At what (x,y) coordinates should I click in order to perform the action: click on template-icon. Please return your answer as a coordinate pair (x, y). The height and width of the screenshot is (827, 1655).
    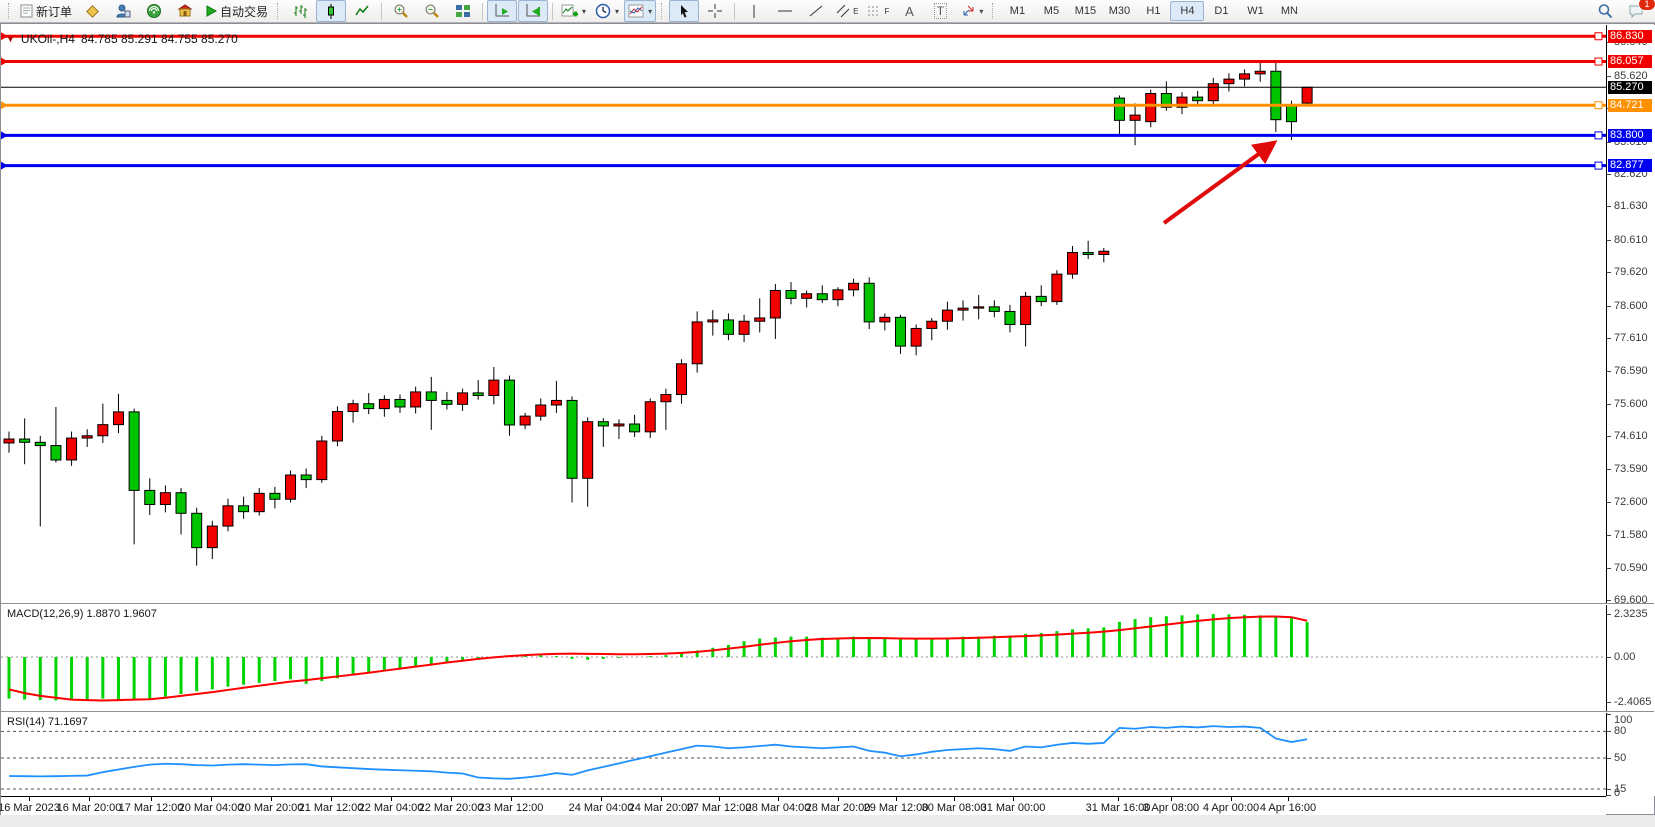
    Looking at the image, I should click on (636, 11).